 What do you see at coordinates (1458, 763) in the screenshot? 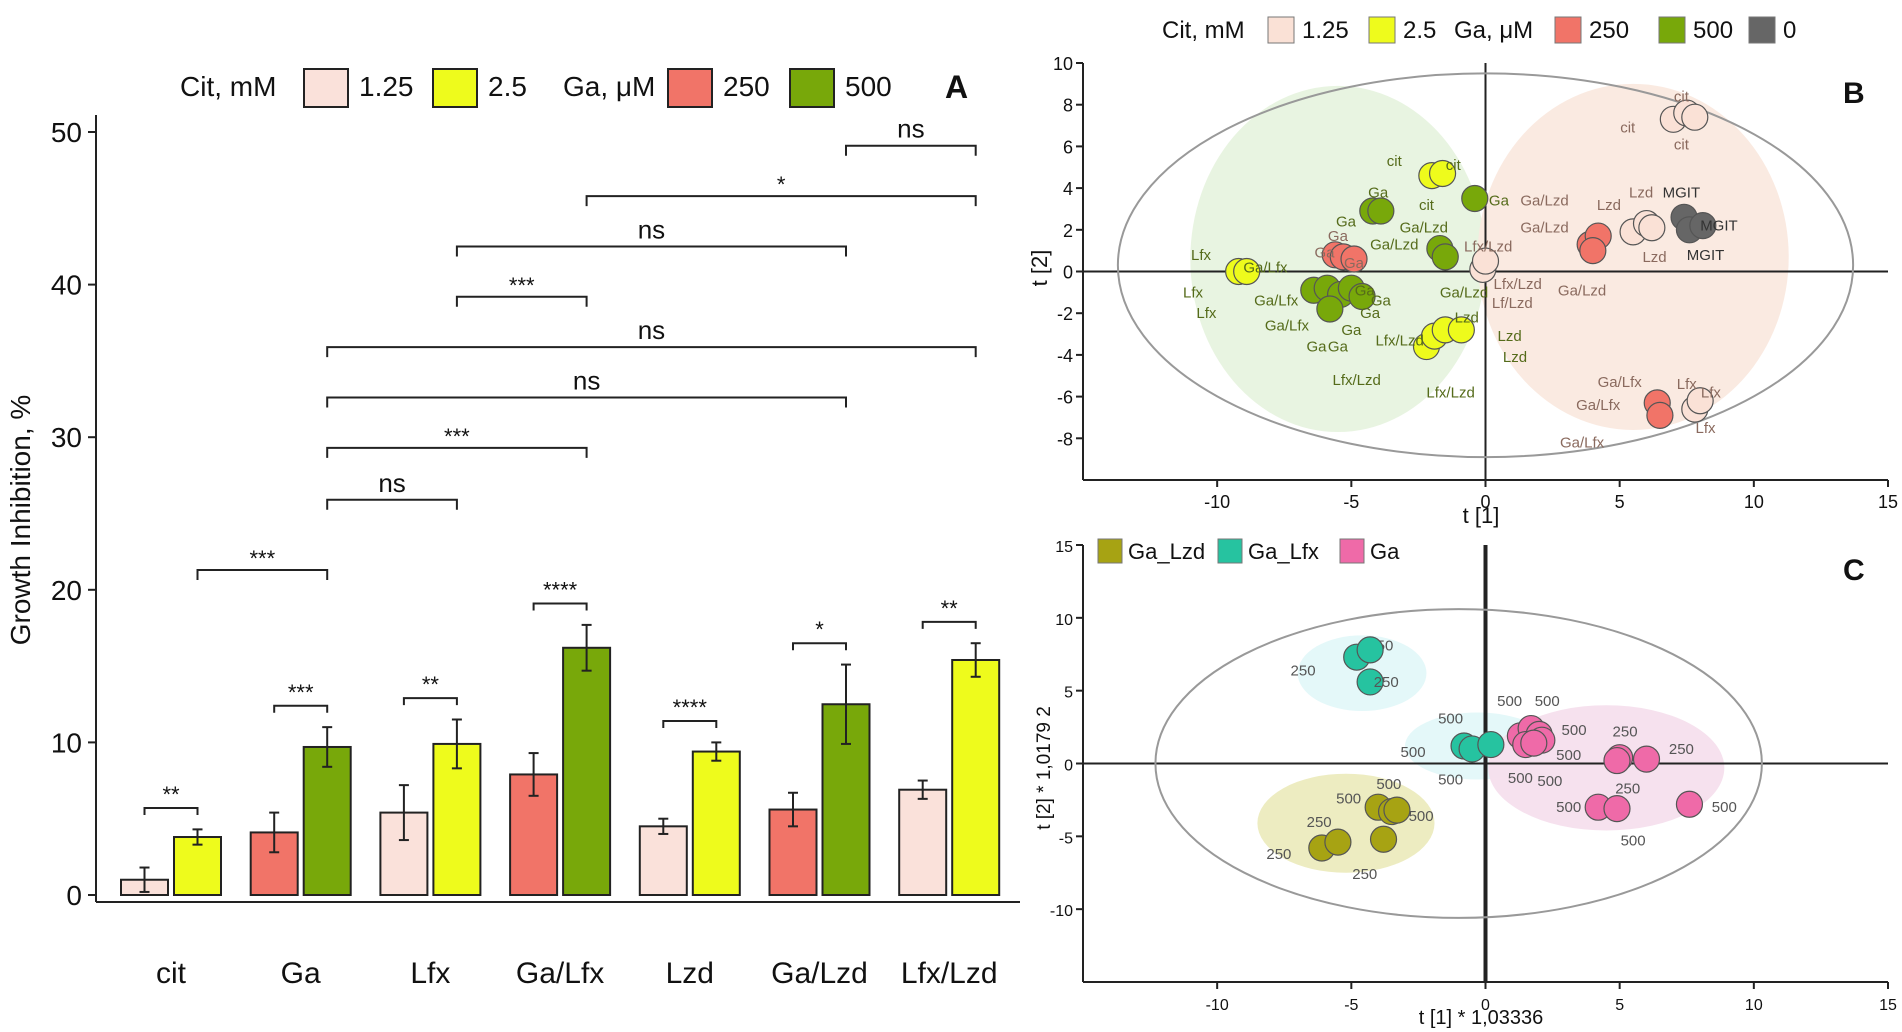
I see `panel-c-confidence-ellipse` at bounding box center [1458, 763].